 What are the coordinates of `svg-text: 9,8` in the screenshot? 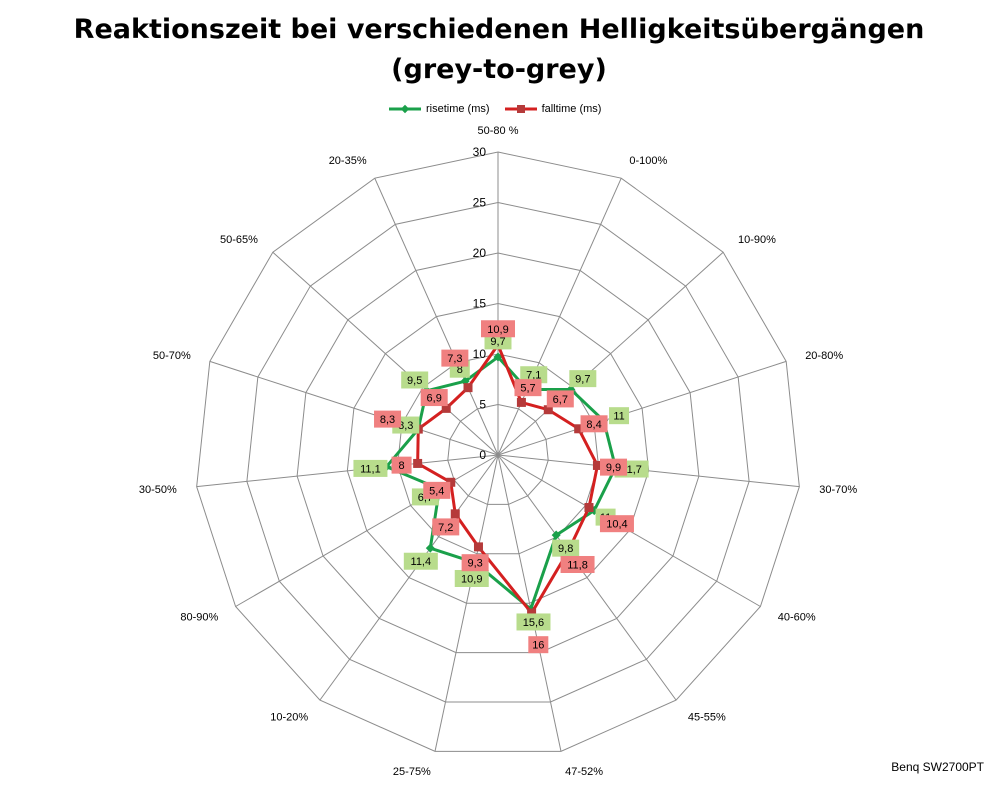 It's located at (565, 549).